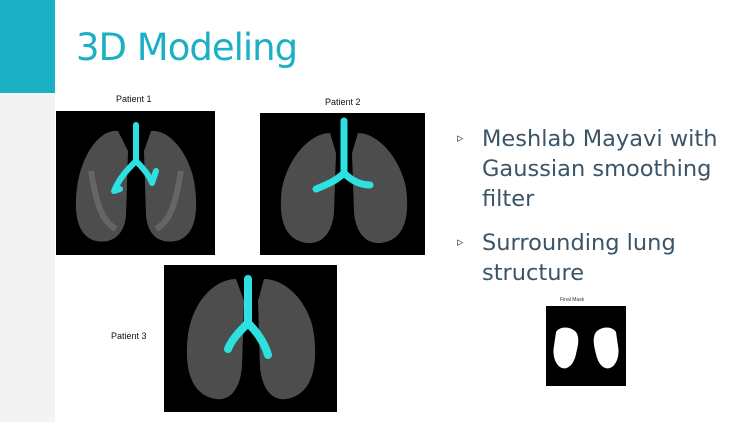  I want to click on bullet-item: ▹ Surrounding lung structure, so click(597, 258).